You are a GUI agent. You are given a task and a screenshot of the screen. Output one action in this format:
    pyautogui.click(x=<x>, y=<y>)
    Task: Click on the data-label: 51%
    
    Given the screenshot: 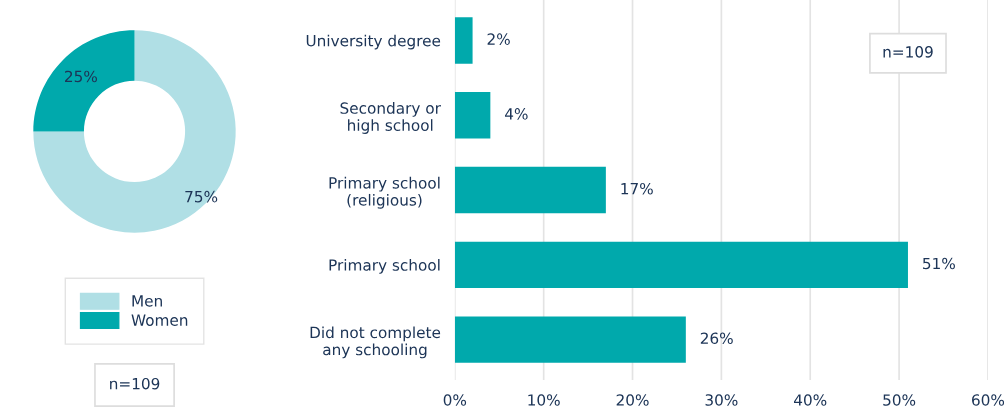 What is the action you would take?
    pyautogui.click(x=939, y=263)
    